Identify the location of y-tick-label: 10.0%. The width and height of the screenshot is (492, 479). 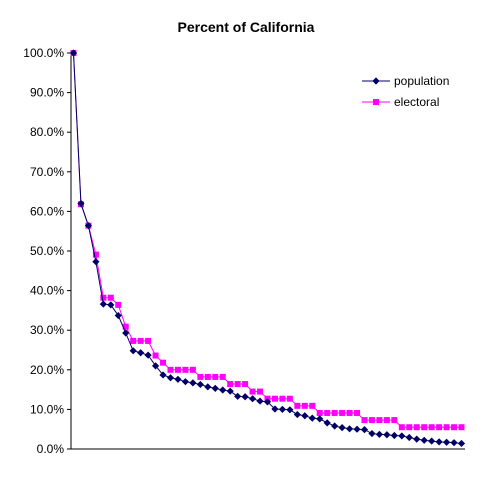
(47, 409).